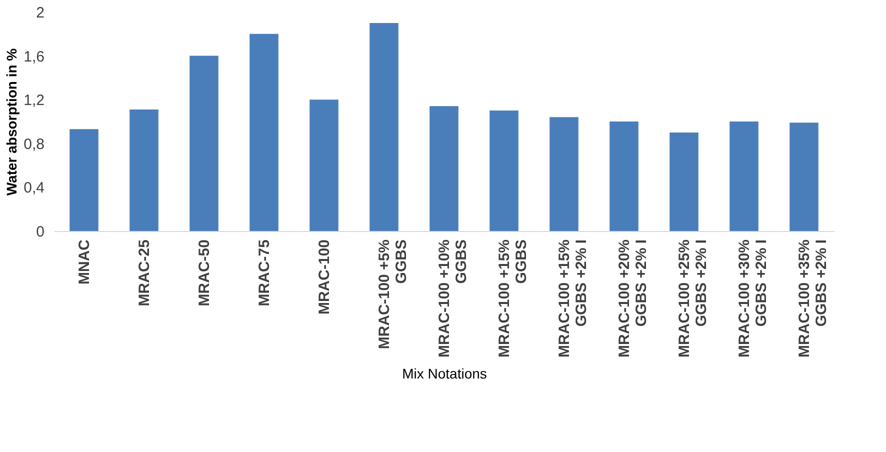 The width and height of the screenshot is (886, 452). I want to click on y-tick-label: 0,8, so click(34, 144).